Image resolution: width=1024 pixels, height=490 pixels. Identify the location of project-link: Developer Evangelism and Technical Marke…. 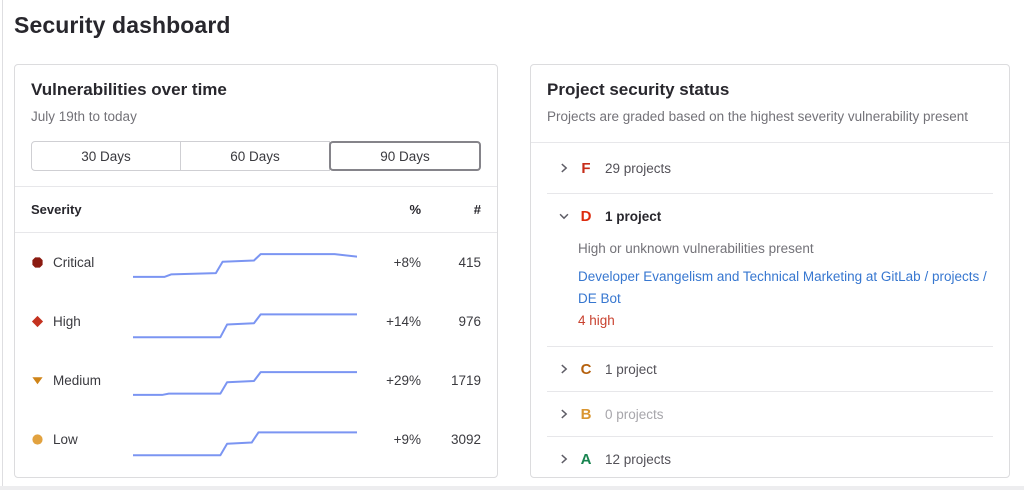
(782, 287).